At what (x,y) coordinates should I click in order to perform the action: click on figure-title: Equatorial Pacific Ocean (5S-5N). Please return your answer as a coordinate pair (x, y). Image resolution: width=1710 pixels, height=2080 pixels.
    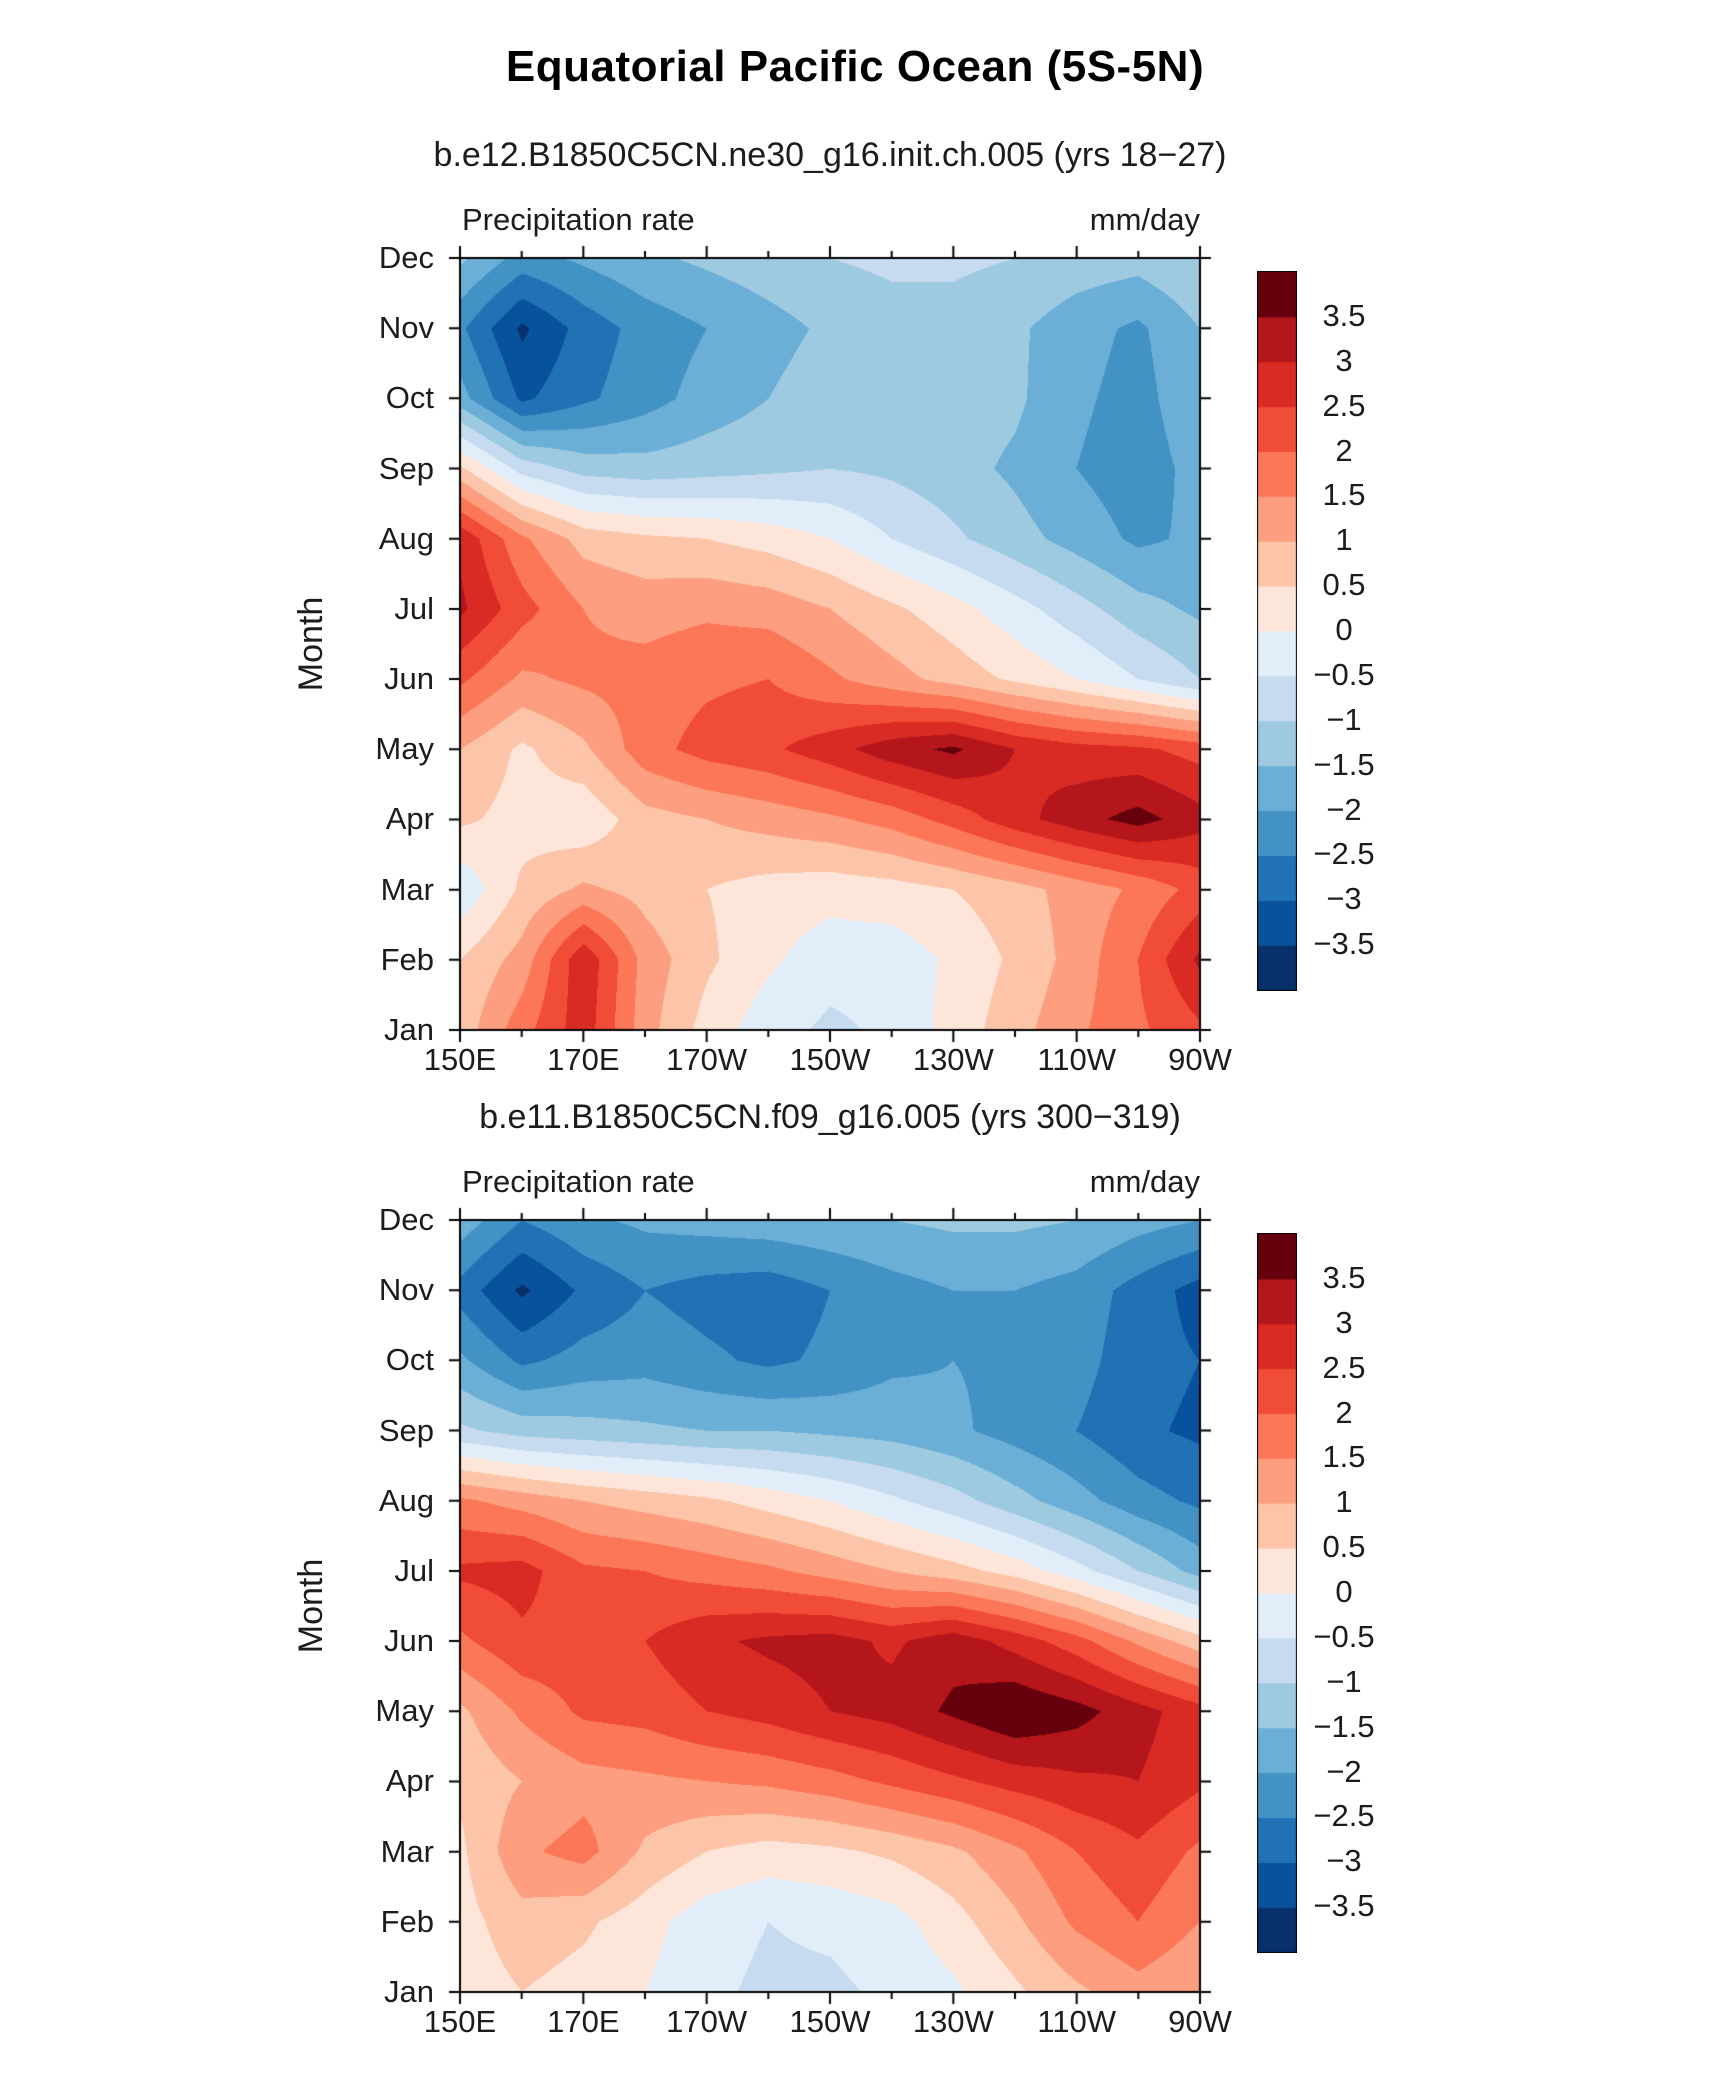
    Looking at the image, I should click on (855, 66).